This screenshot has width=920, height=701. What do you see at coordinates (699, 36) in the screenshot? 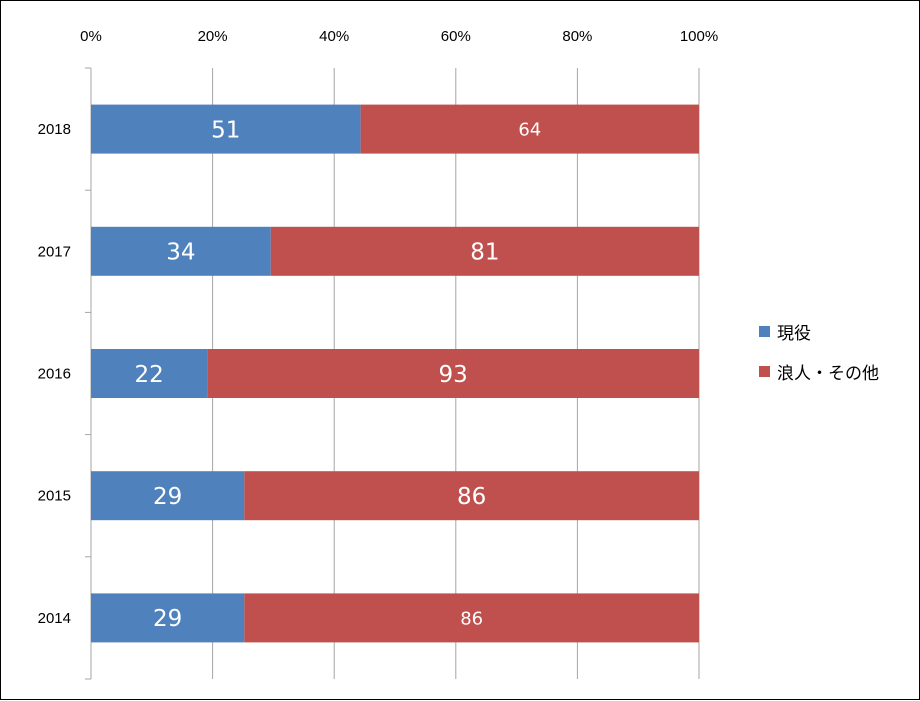
I see `x-tick-label-5: 100%` at bounding box center [699, 36].